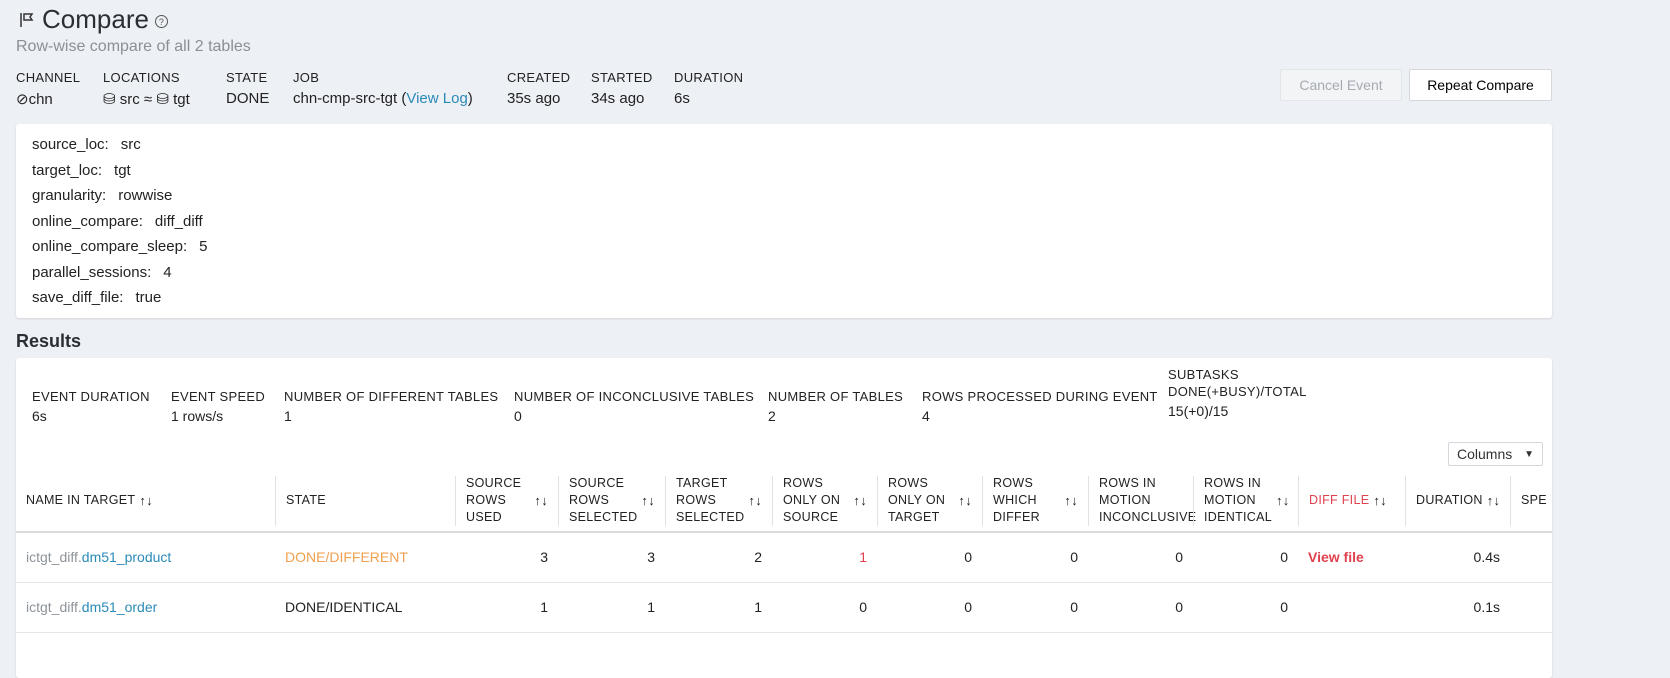 The height and width of the screenshot is (678, 1670). I want to click on meta-state: STATE DONE, so click(247, 88).